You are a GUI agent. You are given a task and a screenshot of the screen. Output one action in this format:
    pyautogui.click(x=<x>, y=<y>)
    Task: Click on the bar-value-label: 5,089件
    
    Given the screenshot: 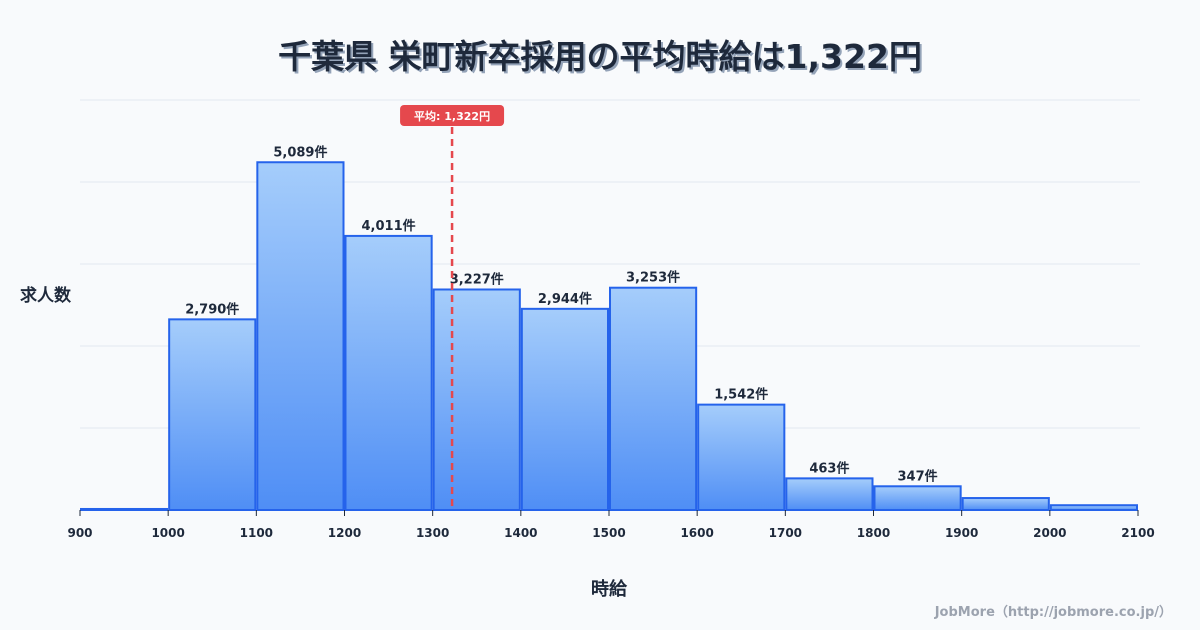 What is the action you would take?
    pyautogui.click(x=300, y=152)
    